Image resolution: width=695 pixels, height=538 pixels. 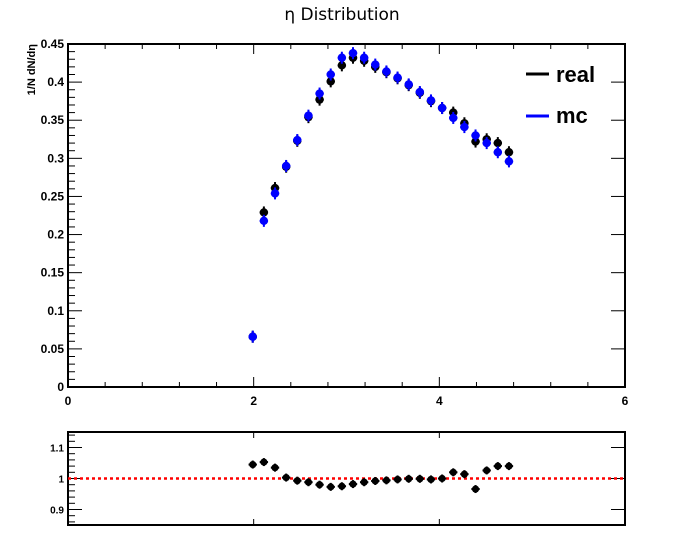 I want to click on x-tick-label: 6, so click(x=625, y=401).